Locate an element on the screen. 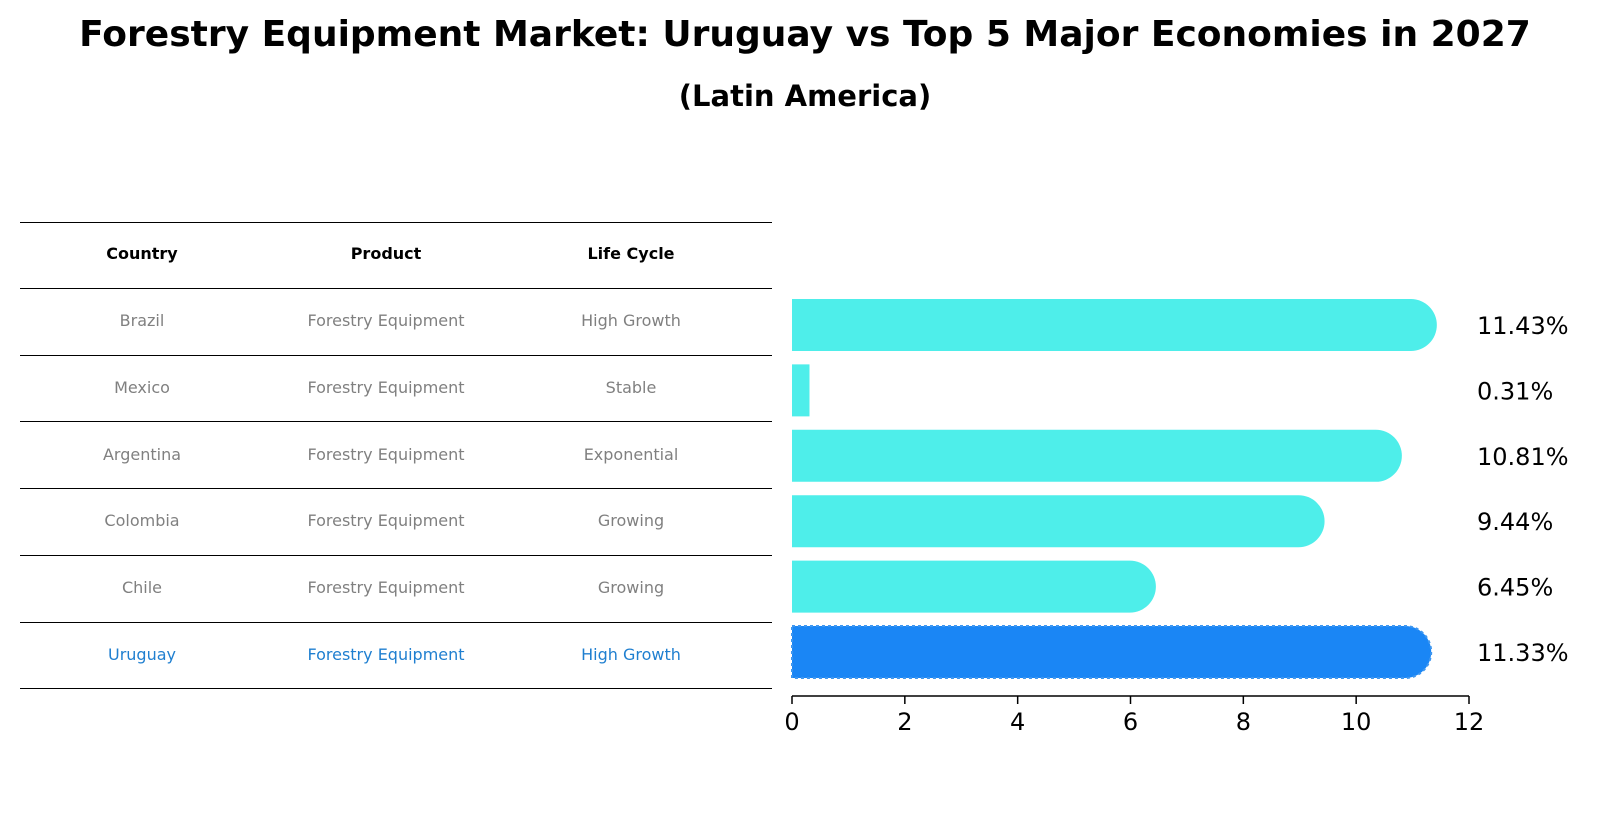 The width and height of the screenshot is (1610, 823). table-cell-country: Mexico is located at coordinates (142, 387).